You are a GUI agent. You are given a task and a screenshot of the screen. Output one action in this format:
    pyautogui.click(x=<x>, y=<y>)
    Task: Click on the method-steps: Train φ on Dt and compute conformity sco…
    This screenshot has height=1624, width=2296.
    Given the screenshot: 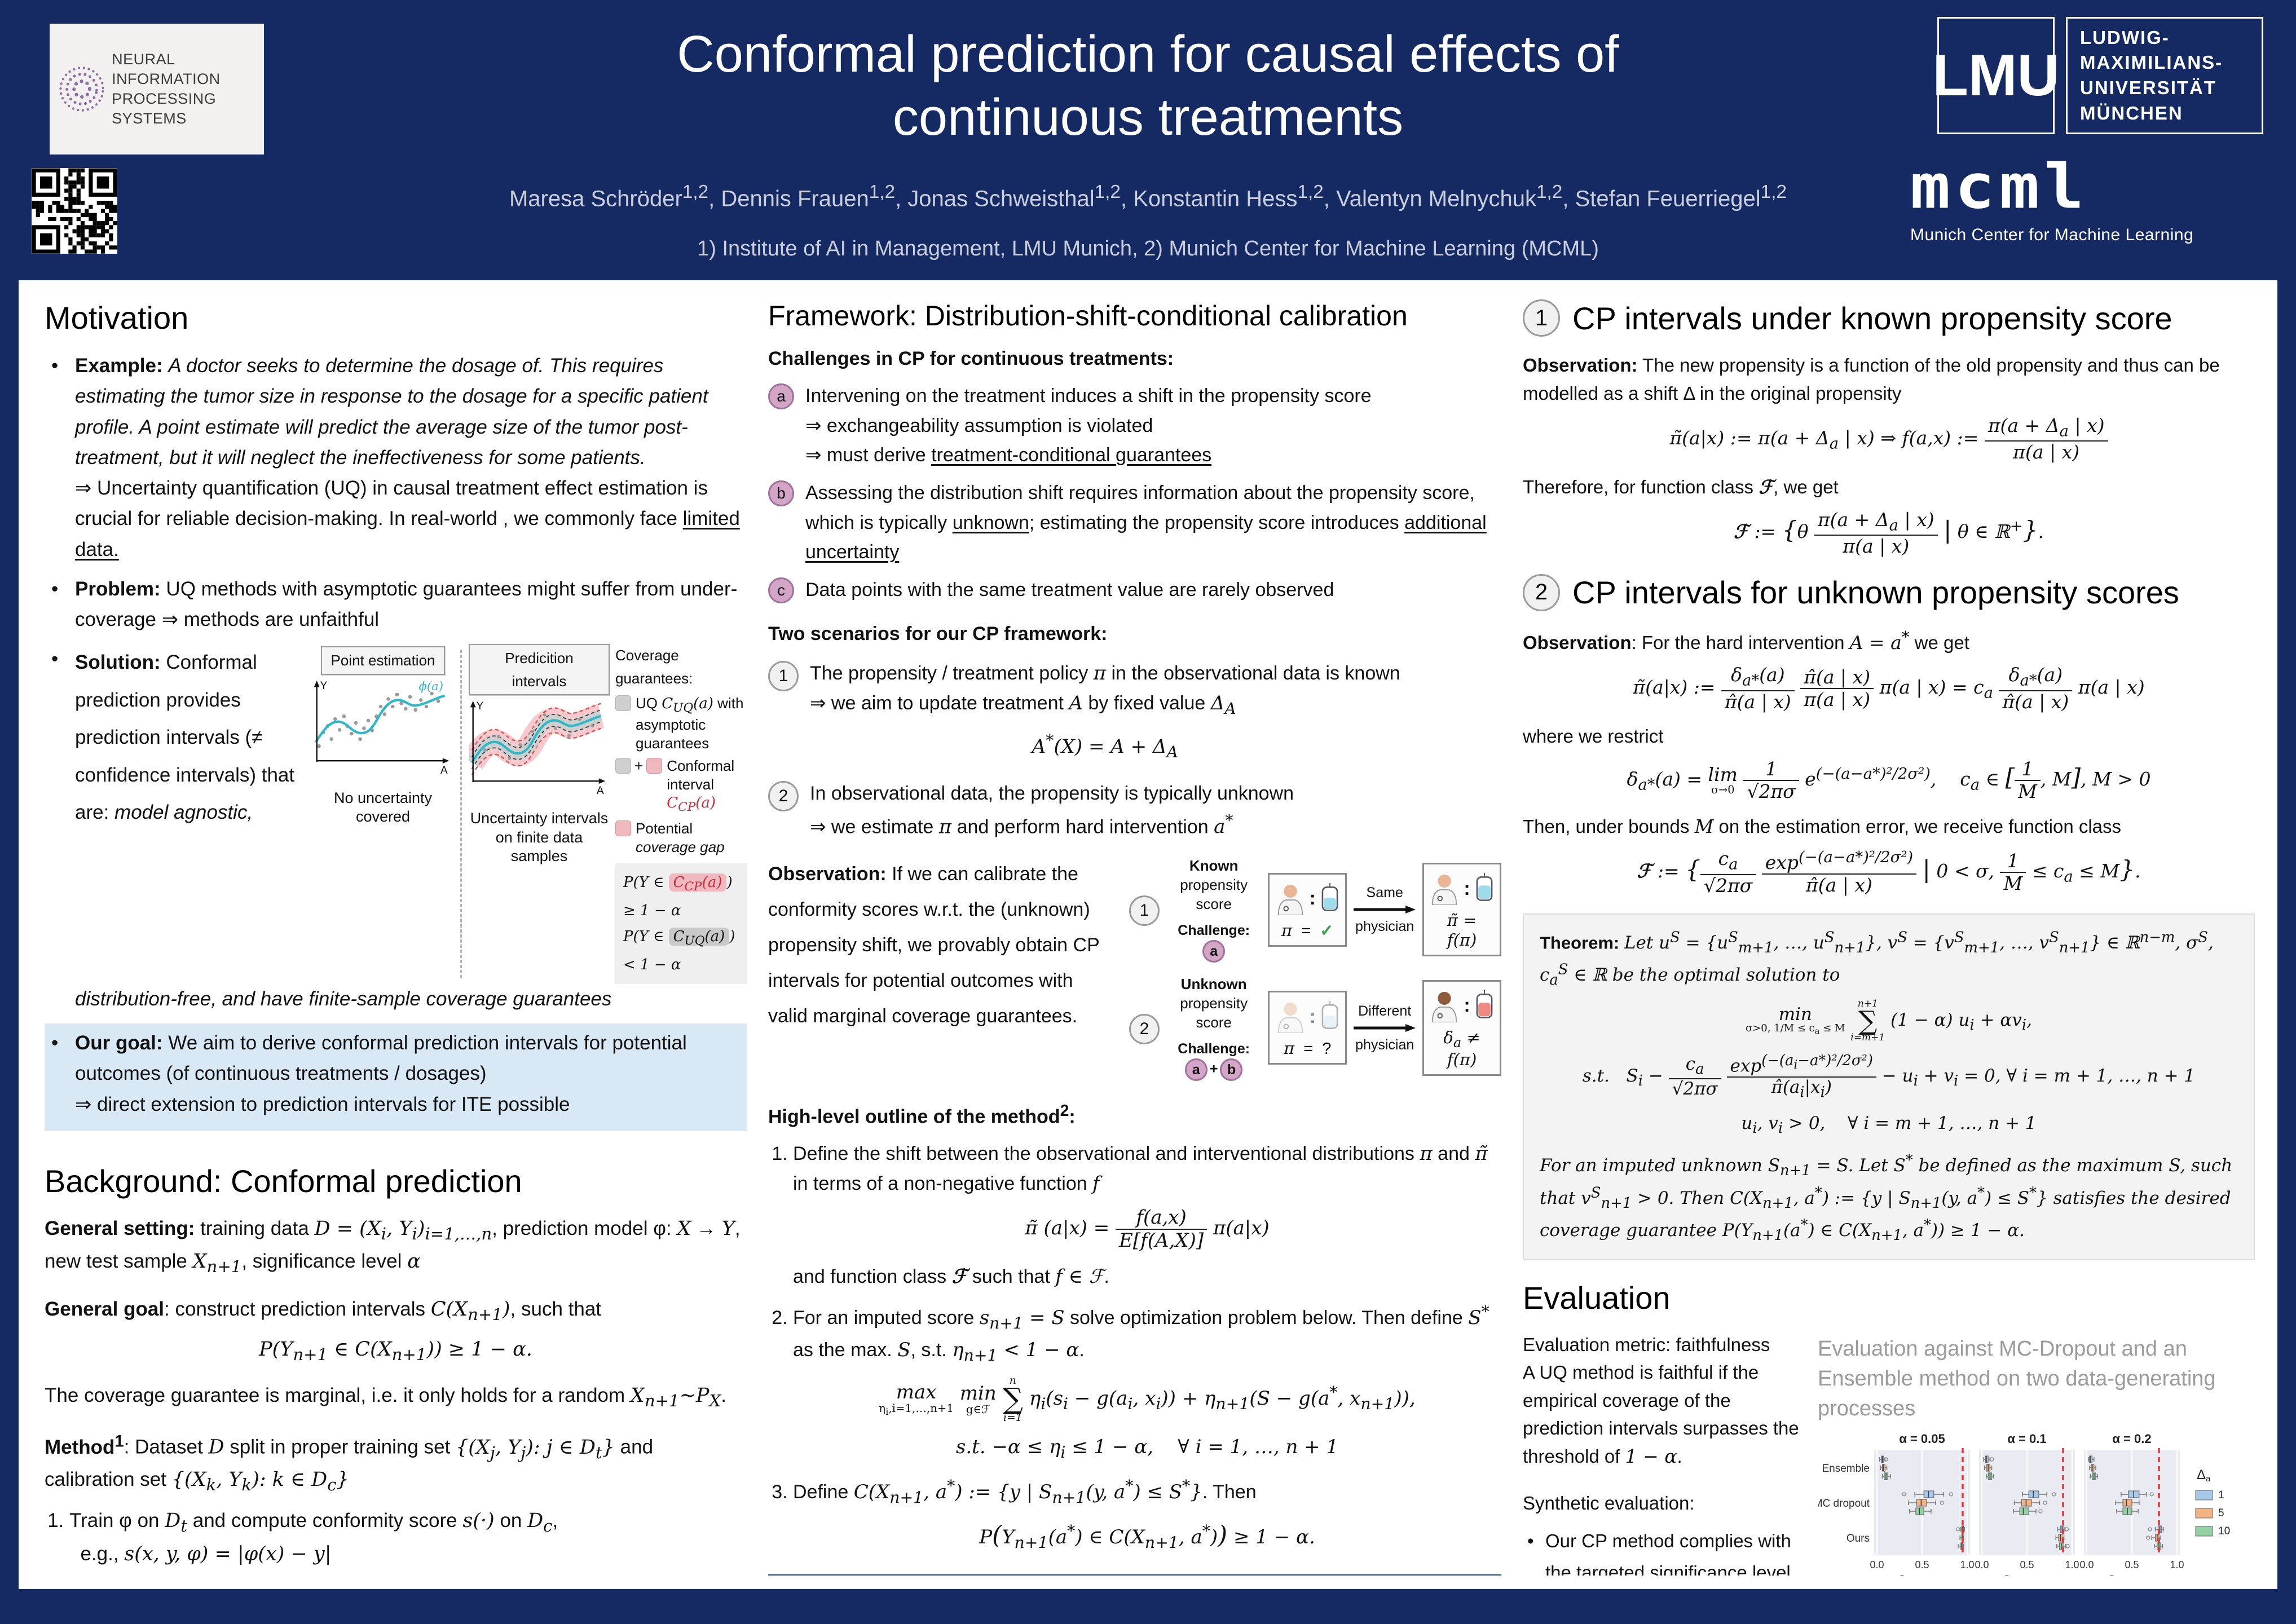 What is the action you would take?
    pyautogui.click(x=396, y=1541)
    